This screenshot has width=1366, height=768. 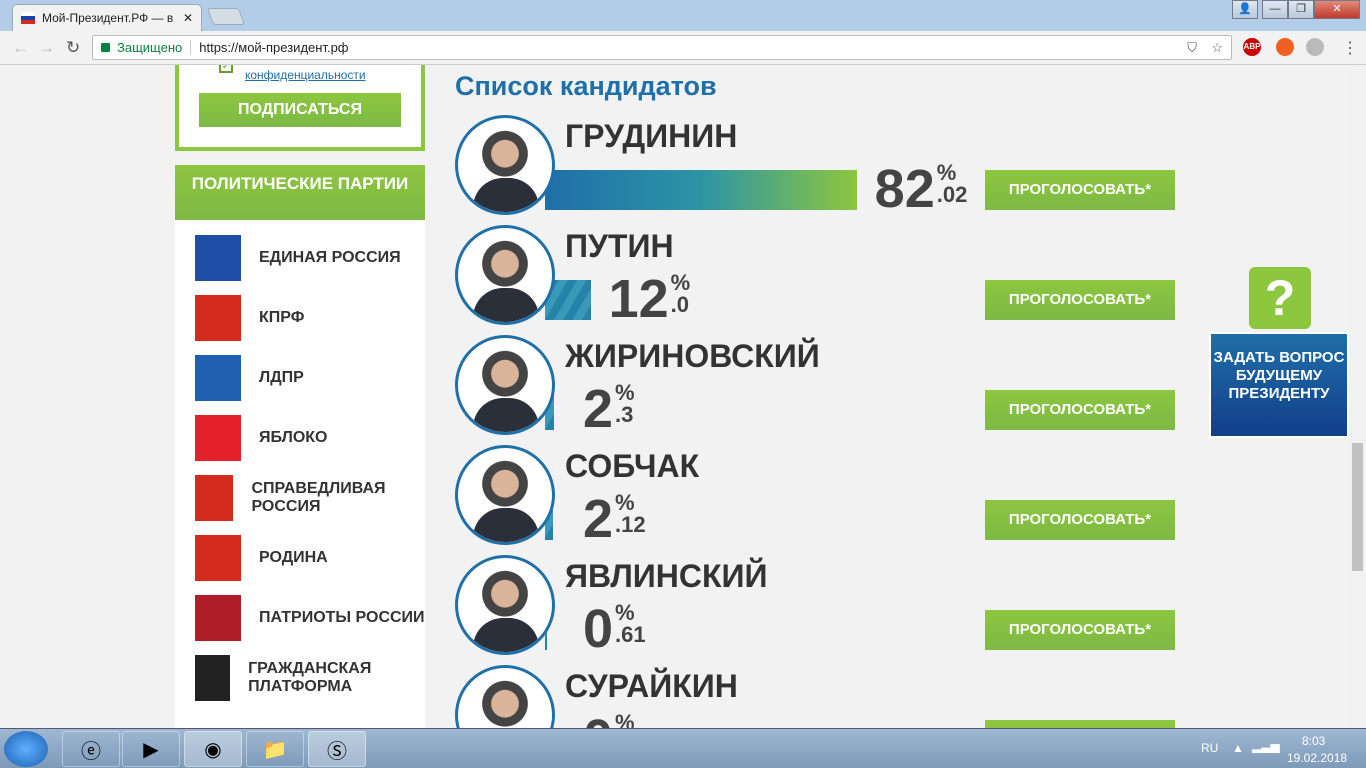 What do you see at coordinates (300, 192) in the screenshot?
I see `parties-title: ПОЛИТИЧЕСКИЕ ПАРТИИ` at bounding box center [300, 192].